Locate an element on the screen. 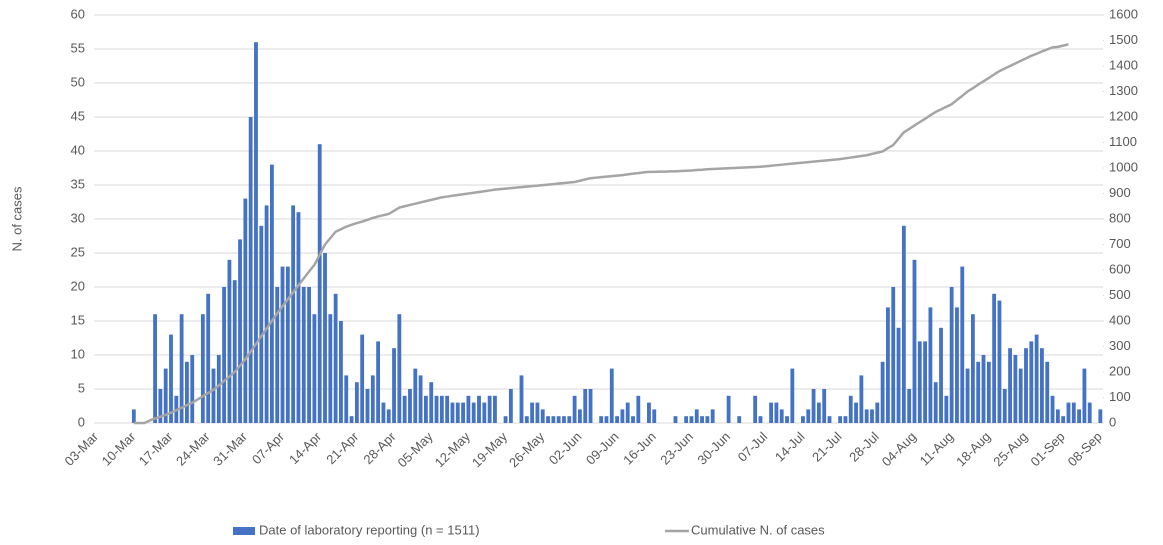 This screenshot has width=1163, height=545. x-tick-label: 30-Jun is located at coordinates (713, 448).